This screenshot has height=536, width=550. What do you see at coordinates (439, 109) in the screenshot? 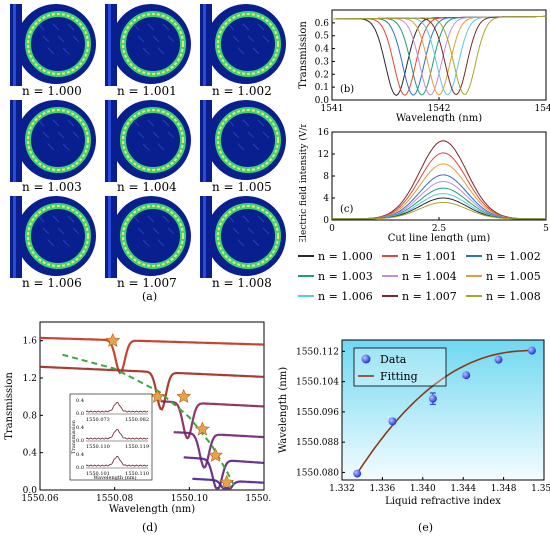
I see `x-tick-label: 1542` at bounding box center [439, 109].